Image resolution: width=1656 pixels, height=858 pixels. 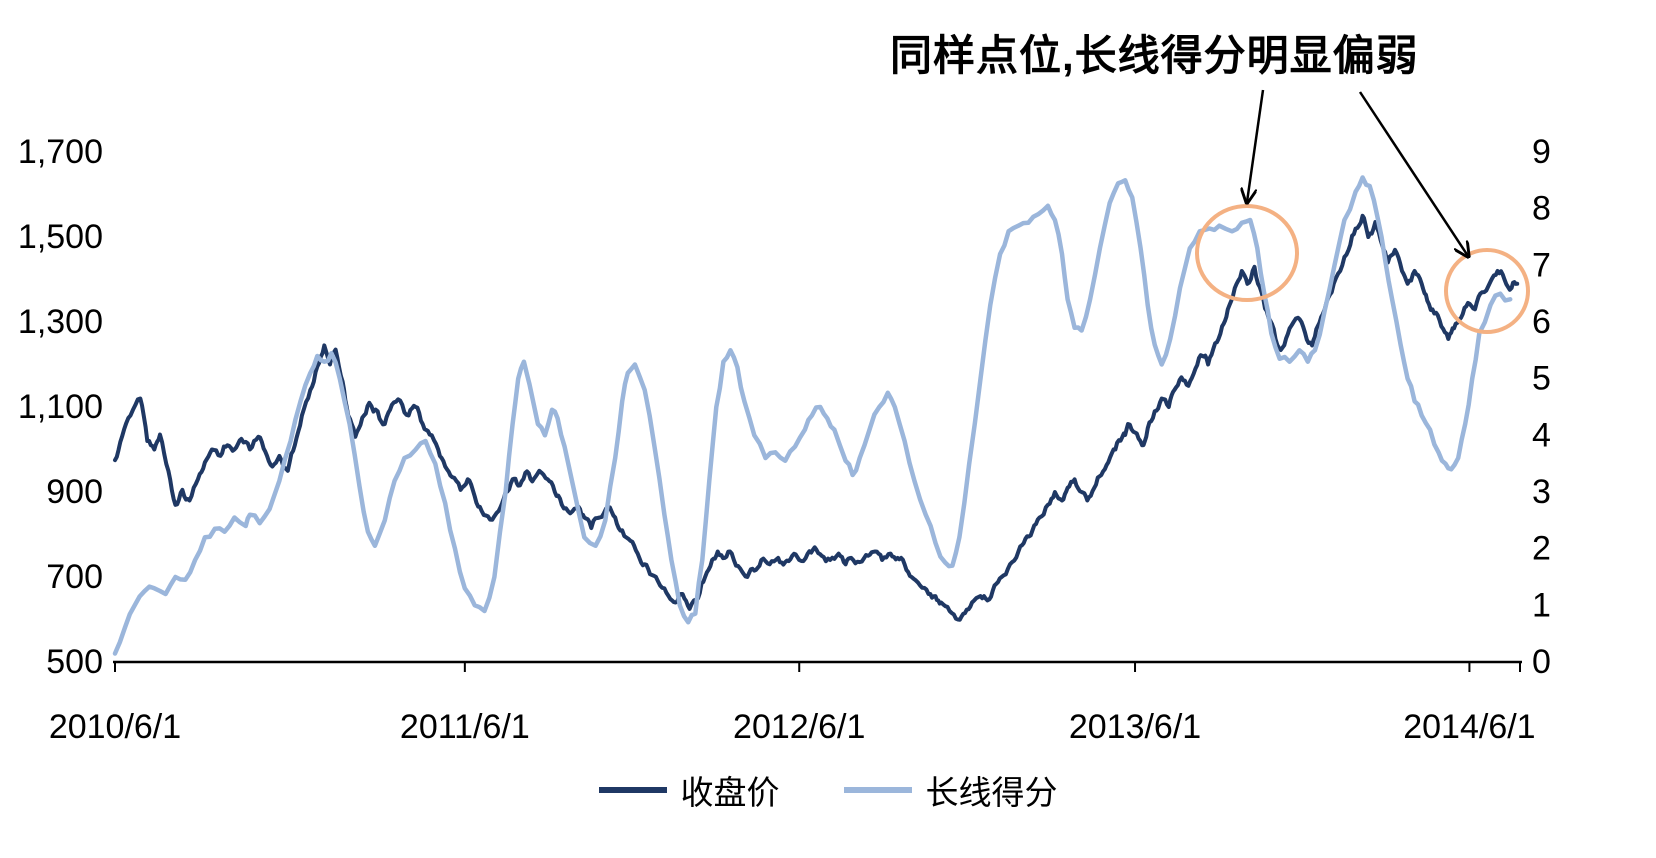 I want to click on legend-item-long-score: 长线得分, so click(x=950, y=790).